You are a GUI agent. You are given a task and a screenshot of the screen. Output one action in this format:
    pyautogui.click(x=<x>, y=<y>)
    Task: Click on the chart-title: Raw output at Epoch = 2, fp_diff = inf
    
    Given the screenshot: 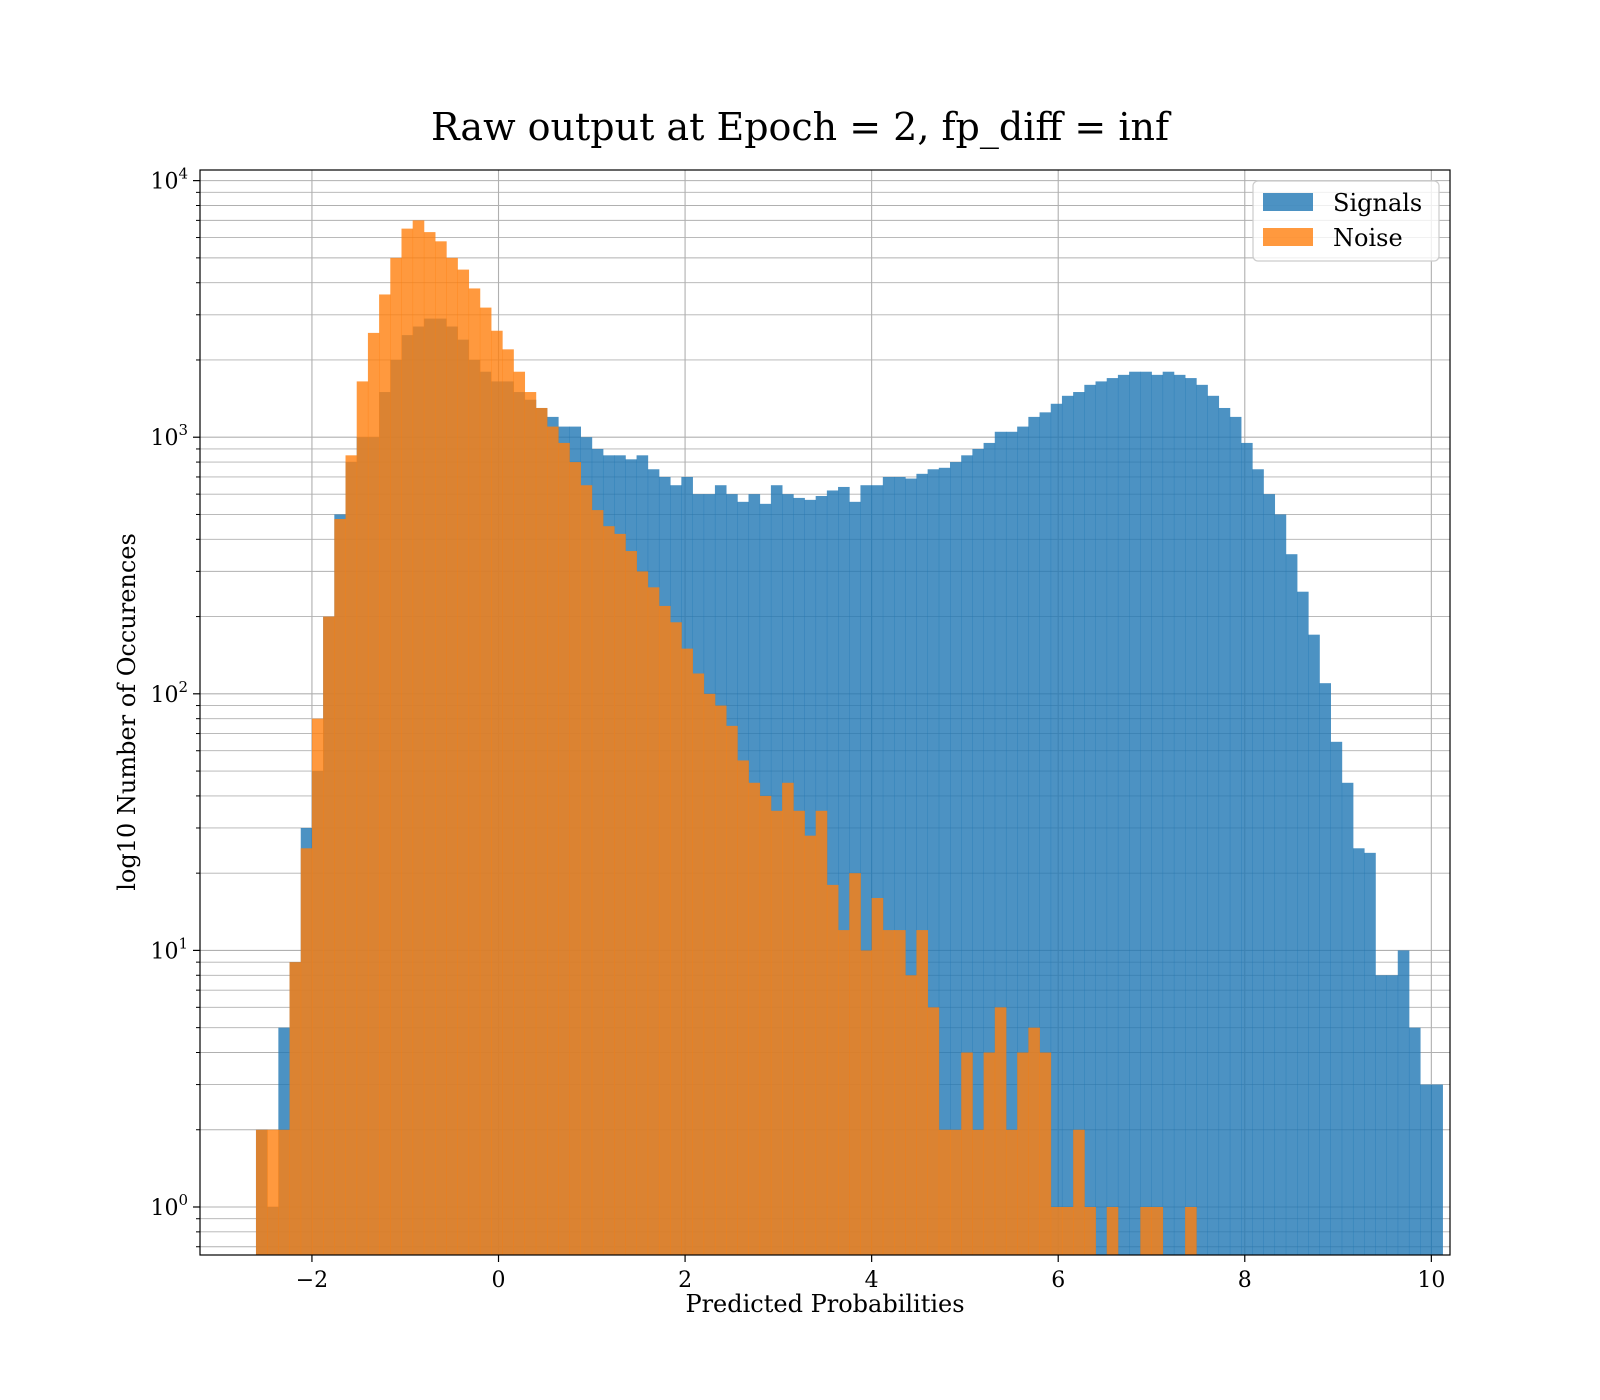 What is the action you would take?
    pyautogui.click(x=801, y=127)
    